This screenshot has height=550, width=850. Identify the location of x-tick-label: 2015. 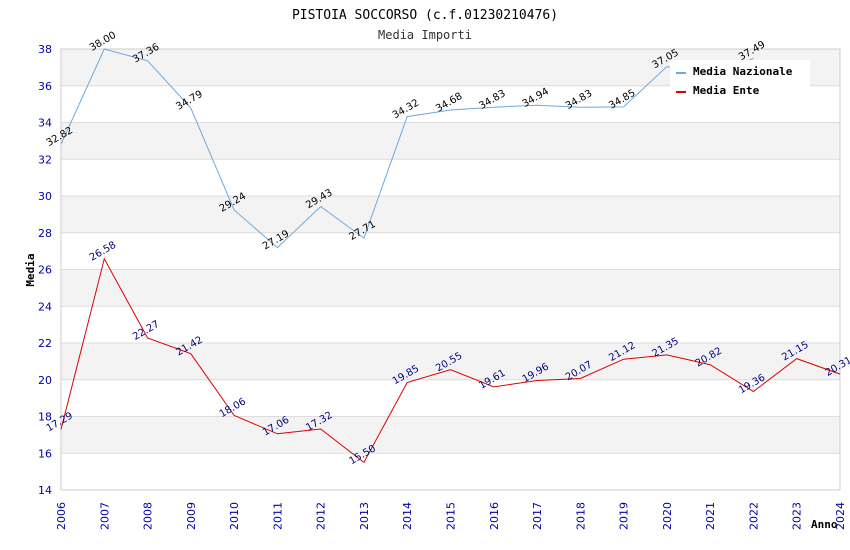
(451, 516).